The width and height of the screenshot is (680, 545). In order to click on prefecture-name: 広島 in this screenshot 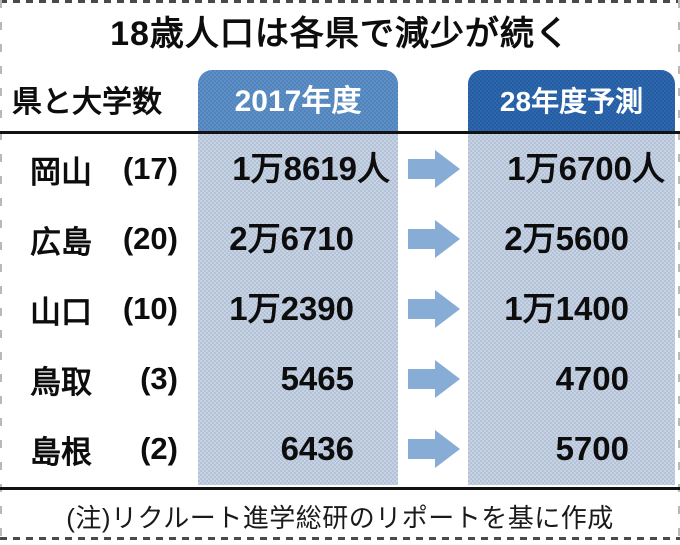, I will do `click(61, 242)`.